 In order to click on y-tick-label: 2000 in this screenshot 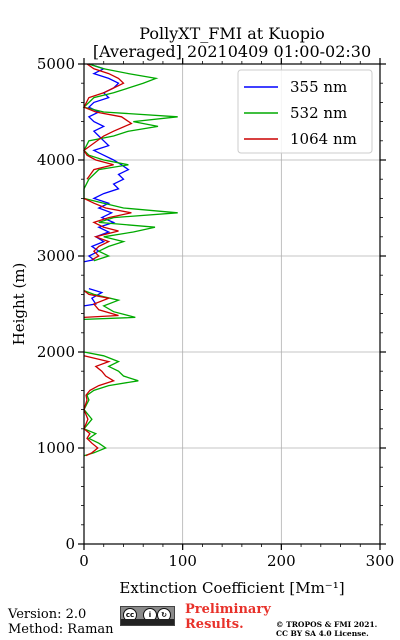, I will do `click(56, 352)`.